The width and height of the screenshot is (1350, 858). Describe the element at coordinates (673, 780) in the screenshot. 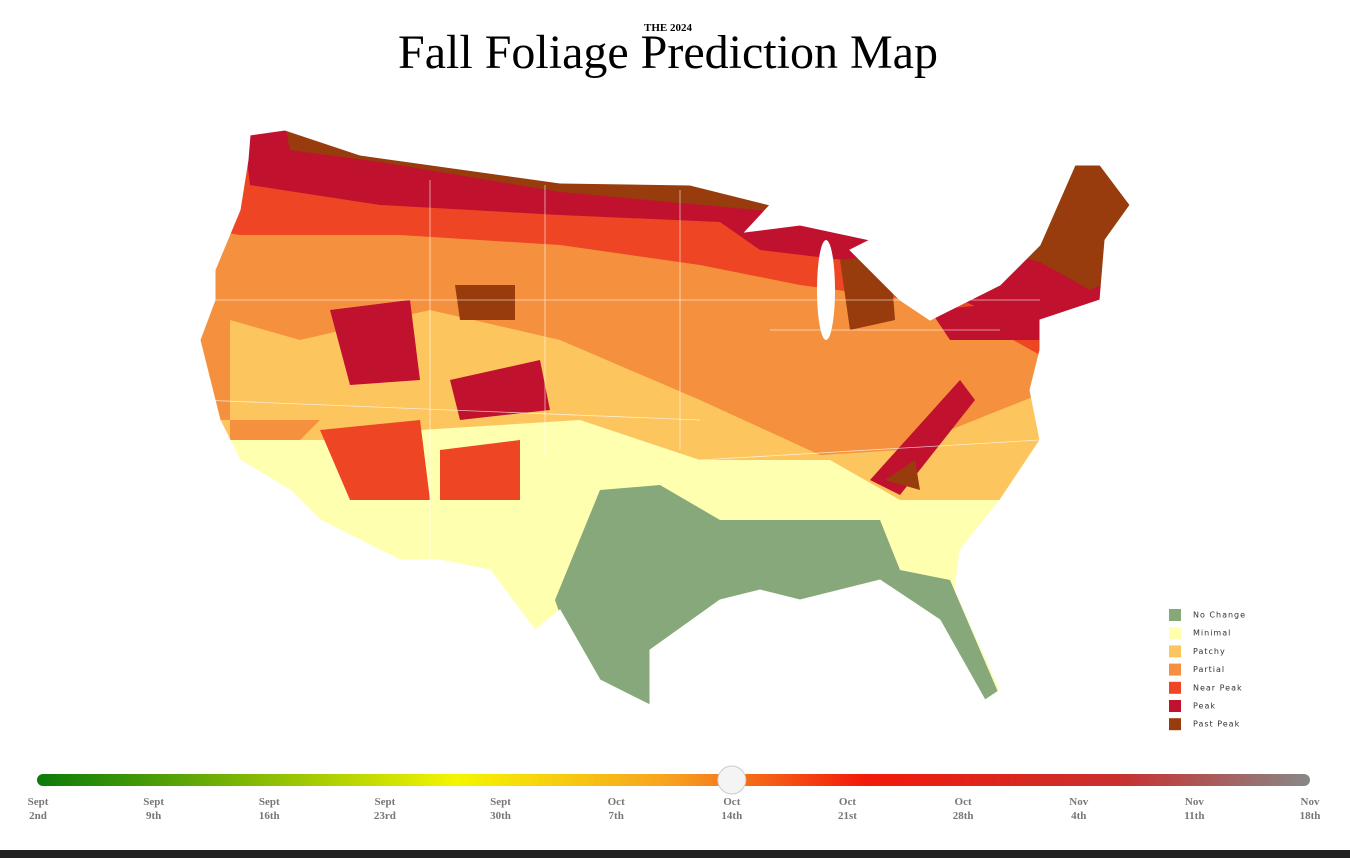

I see `timeline-track` at that location.